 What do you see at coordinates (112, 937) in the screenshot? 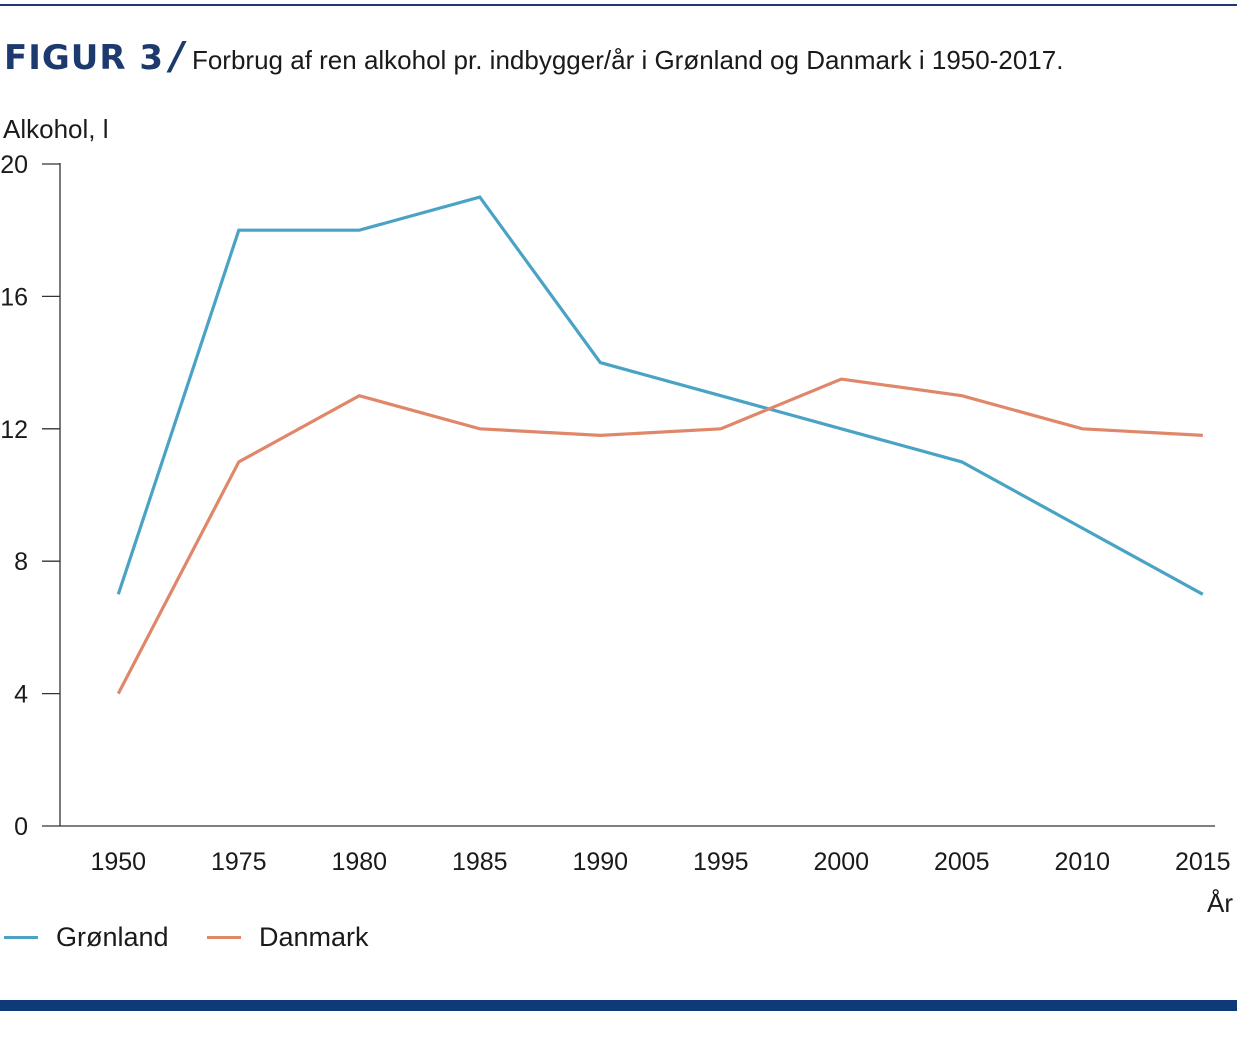
I see `legend-label-gronland: Grønland` at bounding box center [112, 937].